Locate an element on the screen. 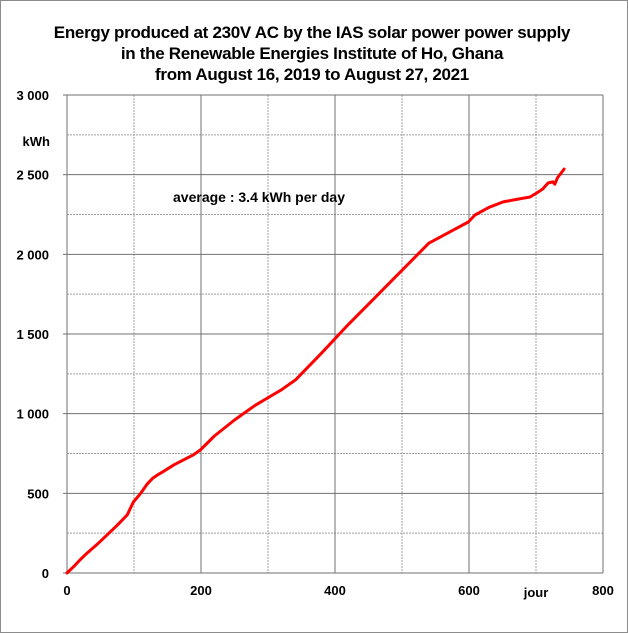 Image resolution: width=628 pixels, height=633 pixels. x-tick-label: 800 is located at coordinates (603, 590).